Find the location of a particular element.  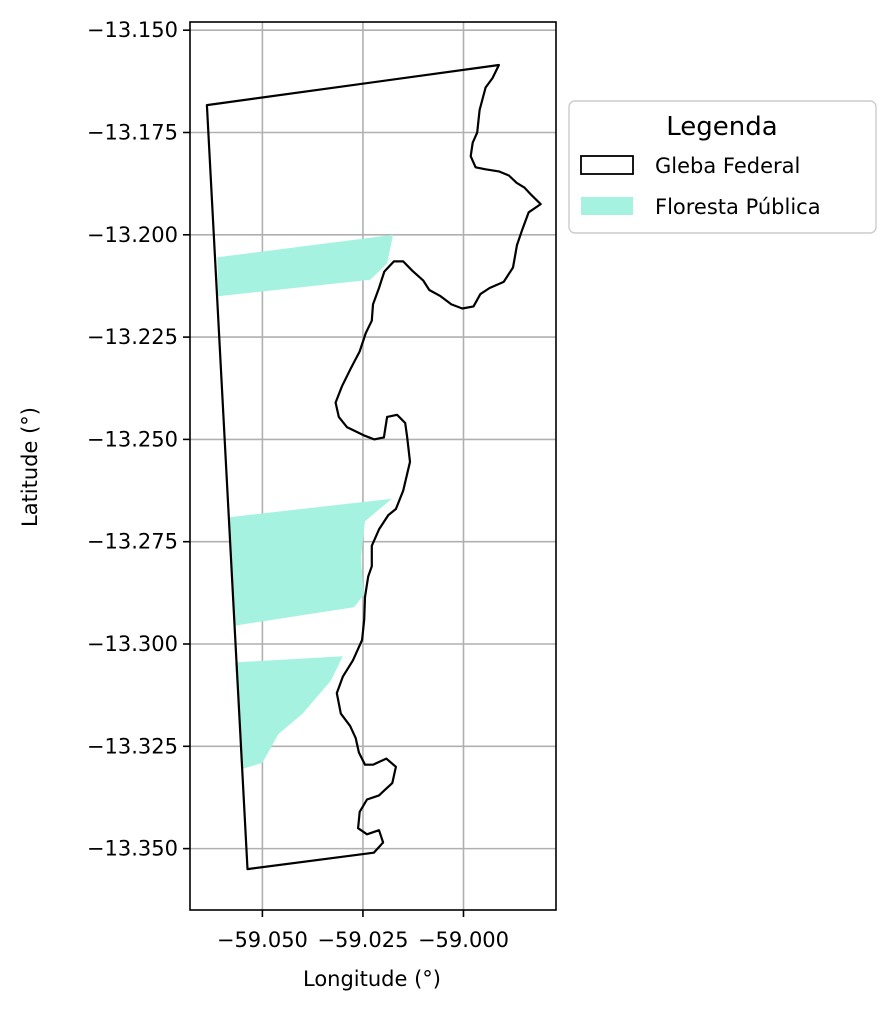

x-tick-label: −59.000 is located at coordinates (463, 940).